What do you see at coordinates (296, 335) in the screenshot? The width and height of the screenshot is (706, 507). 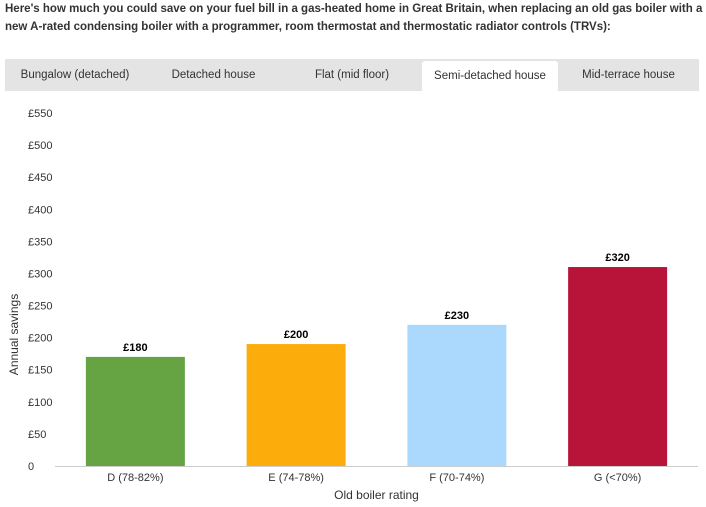 I see `data-label: £200` at bounding box center [296, 335].